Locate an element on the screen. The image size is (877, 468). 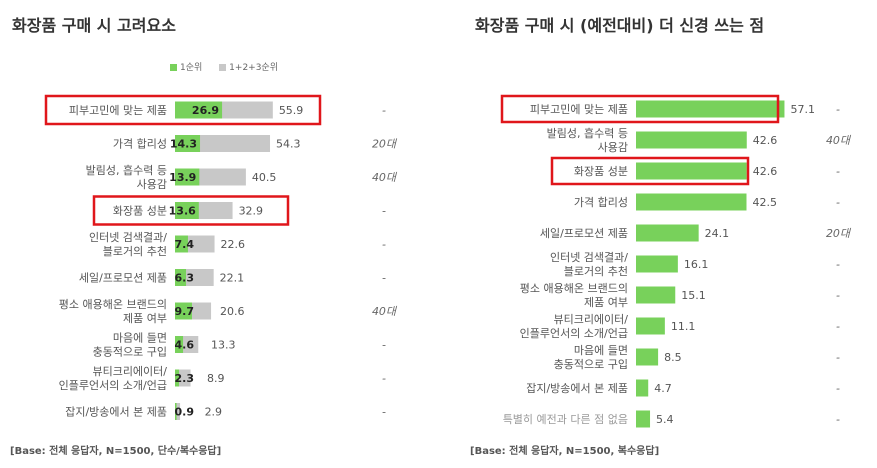
legend-top3-label: 1+2+3순위 is located at coordinates (253, 68).